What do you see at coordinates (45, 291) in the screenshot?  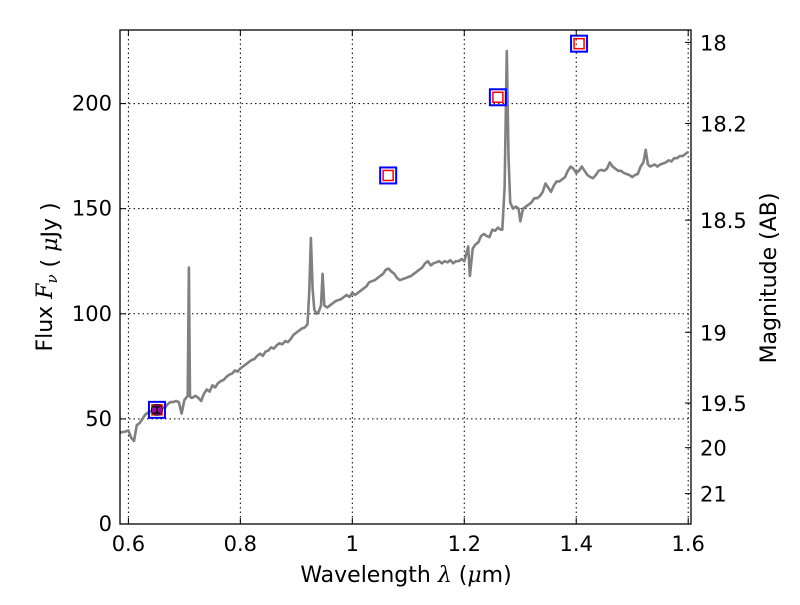 I see `flux-symbol: F` at bounding box center [45, 291].